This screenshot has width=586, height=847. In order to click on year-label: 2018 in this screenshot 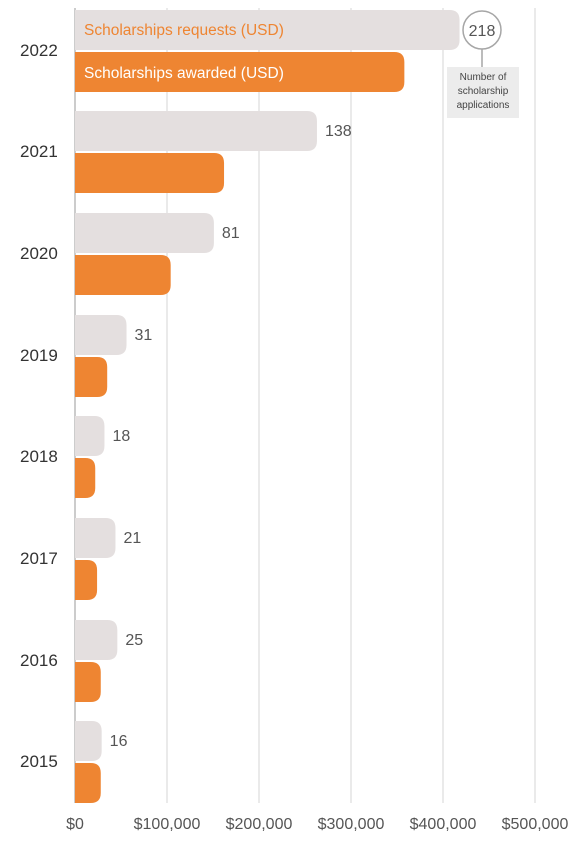, I will do `click(39, 456)`.